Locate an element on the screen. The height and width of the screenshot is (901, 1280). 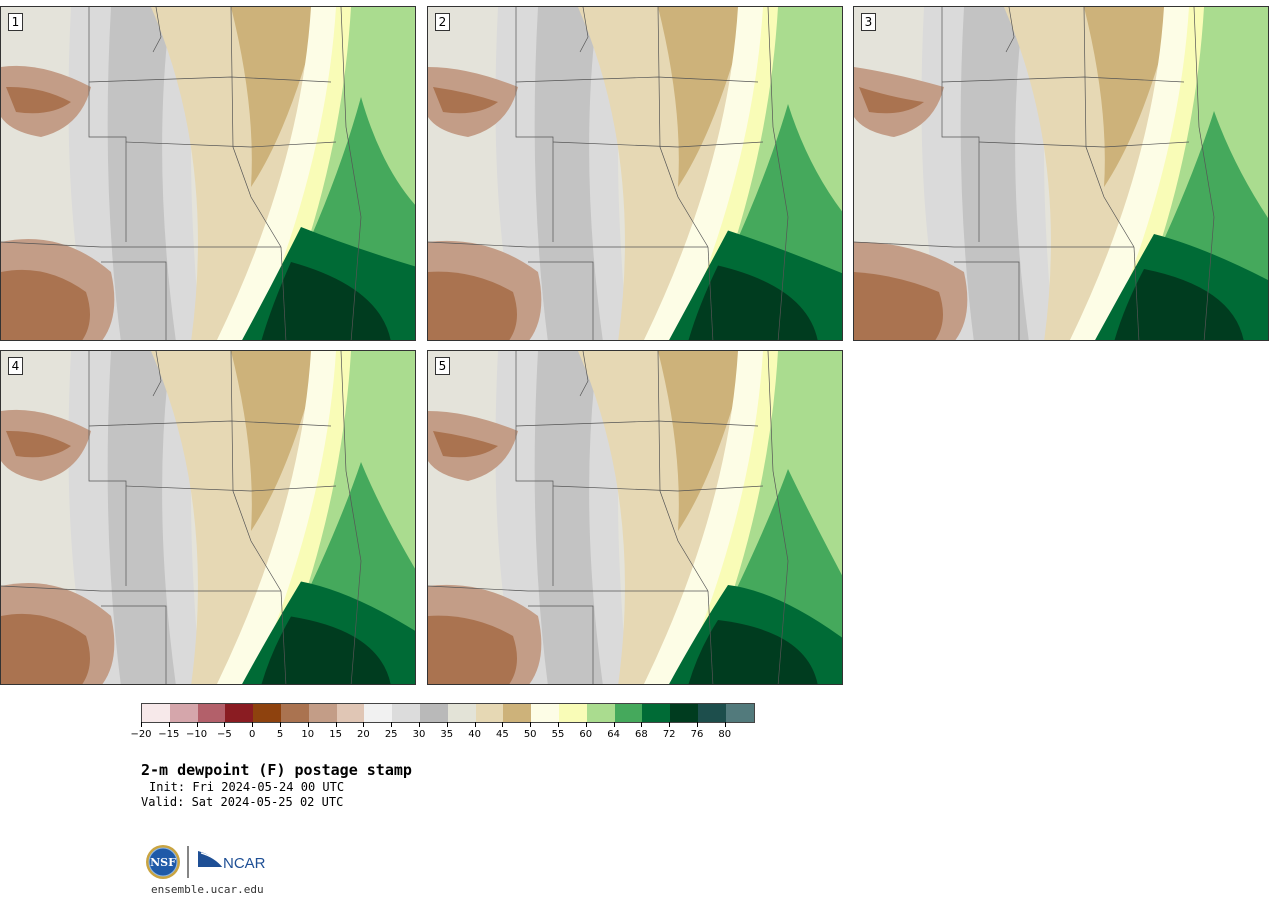
colorbar-tick-label: 80 is located at coordinates (725, 734).